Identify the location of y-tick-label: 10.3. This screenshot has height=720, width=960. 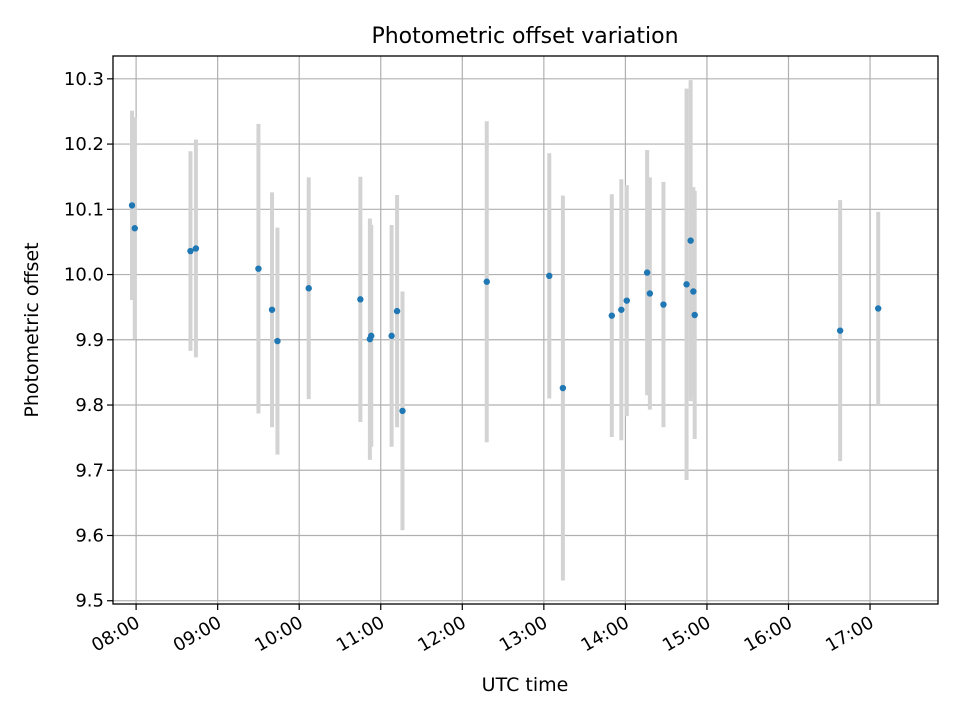
(84, 79).